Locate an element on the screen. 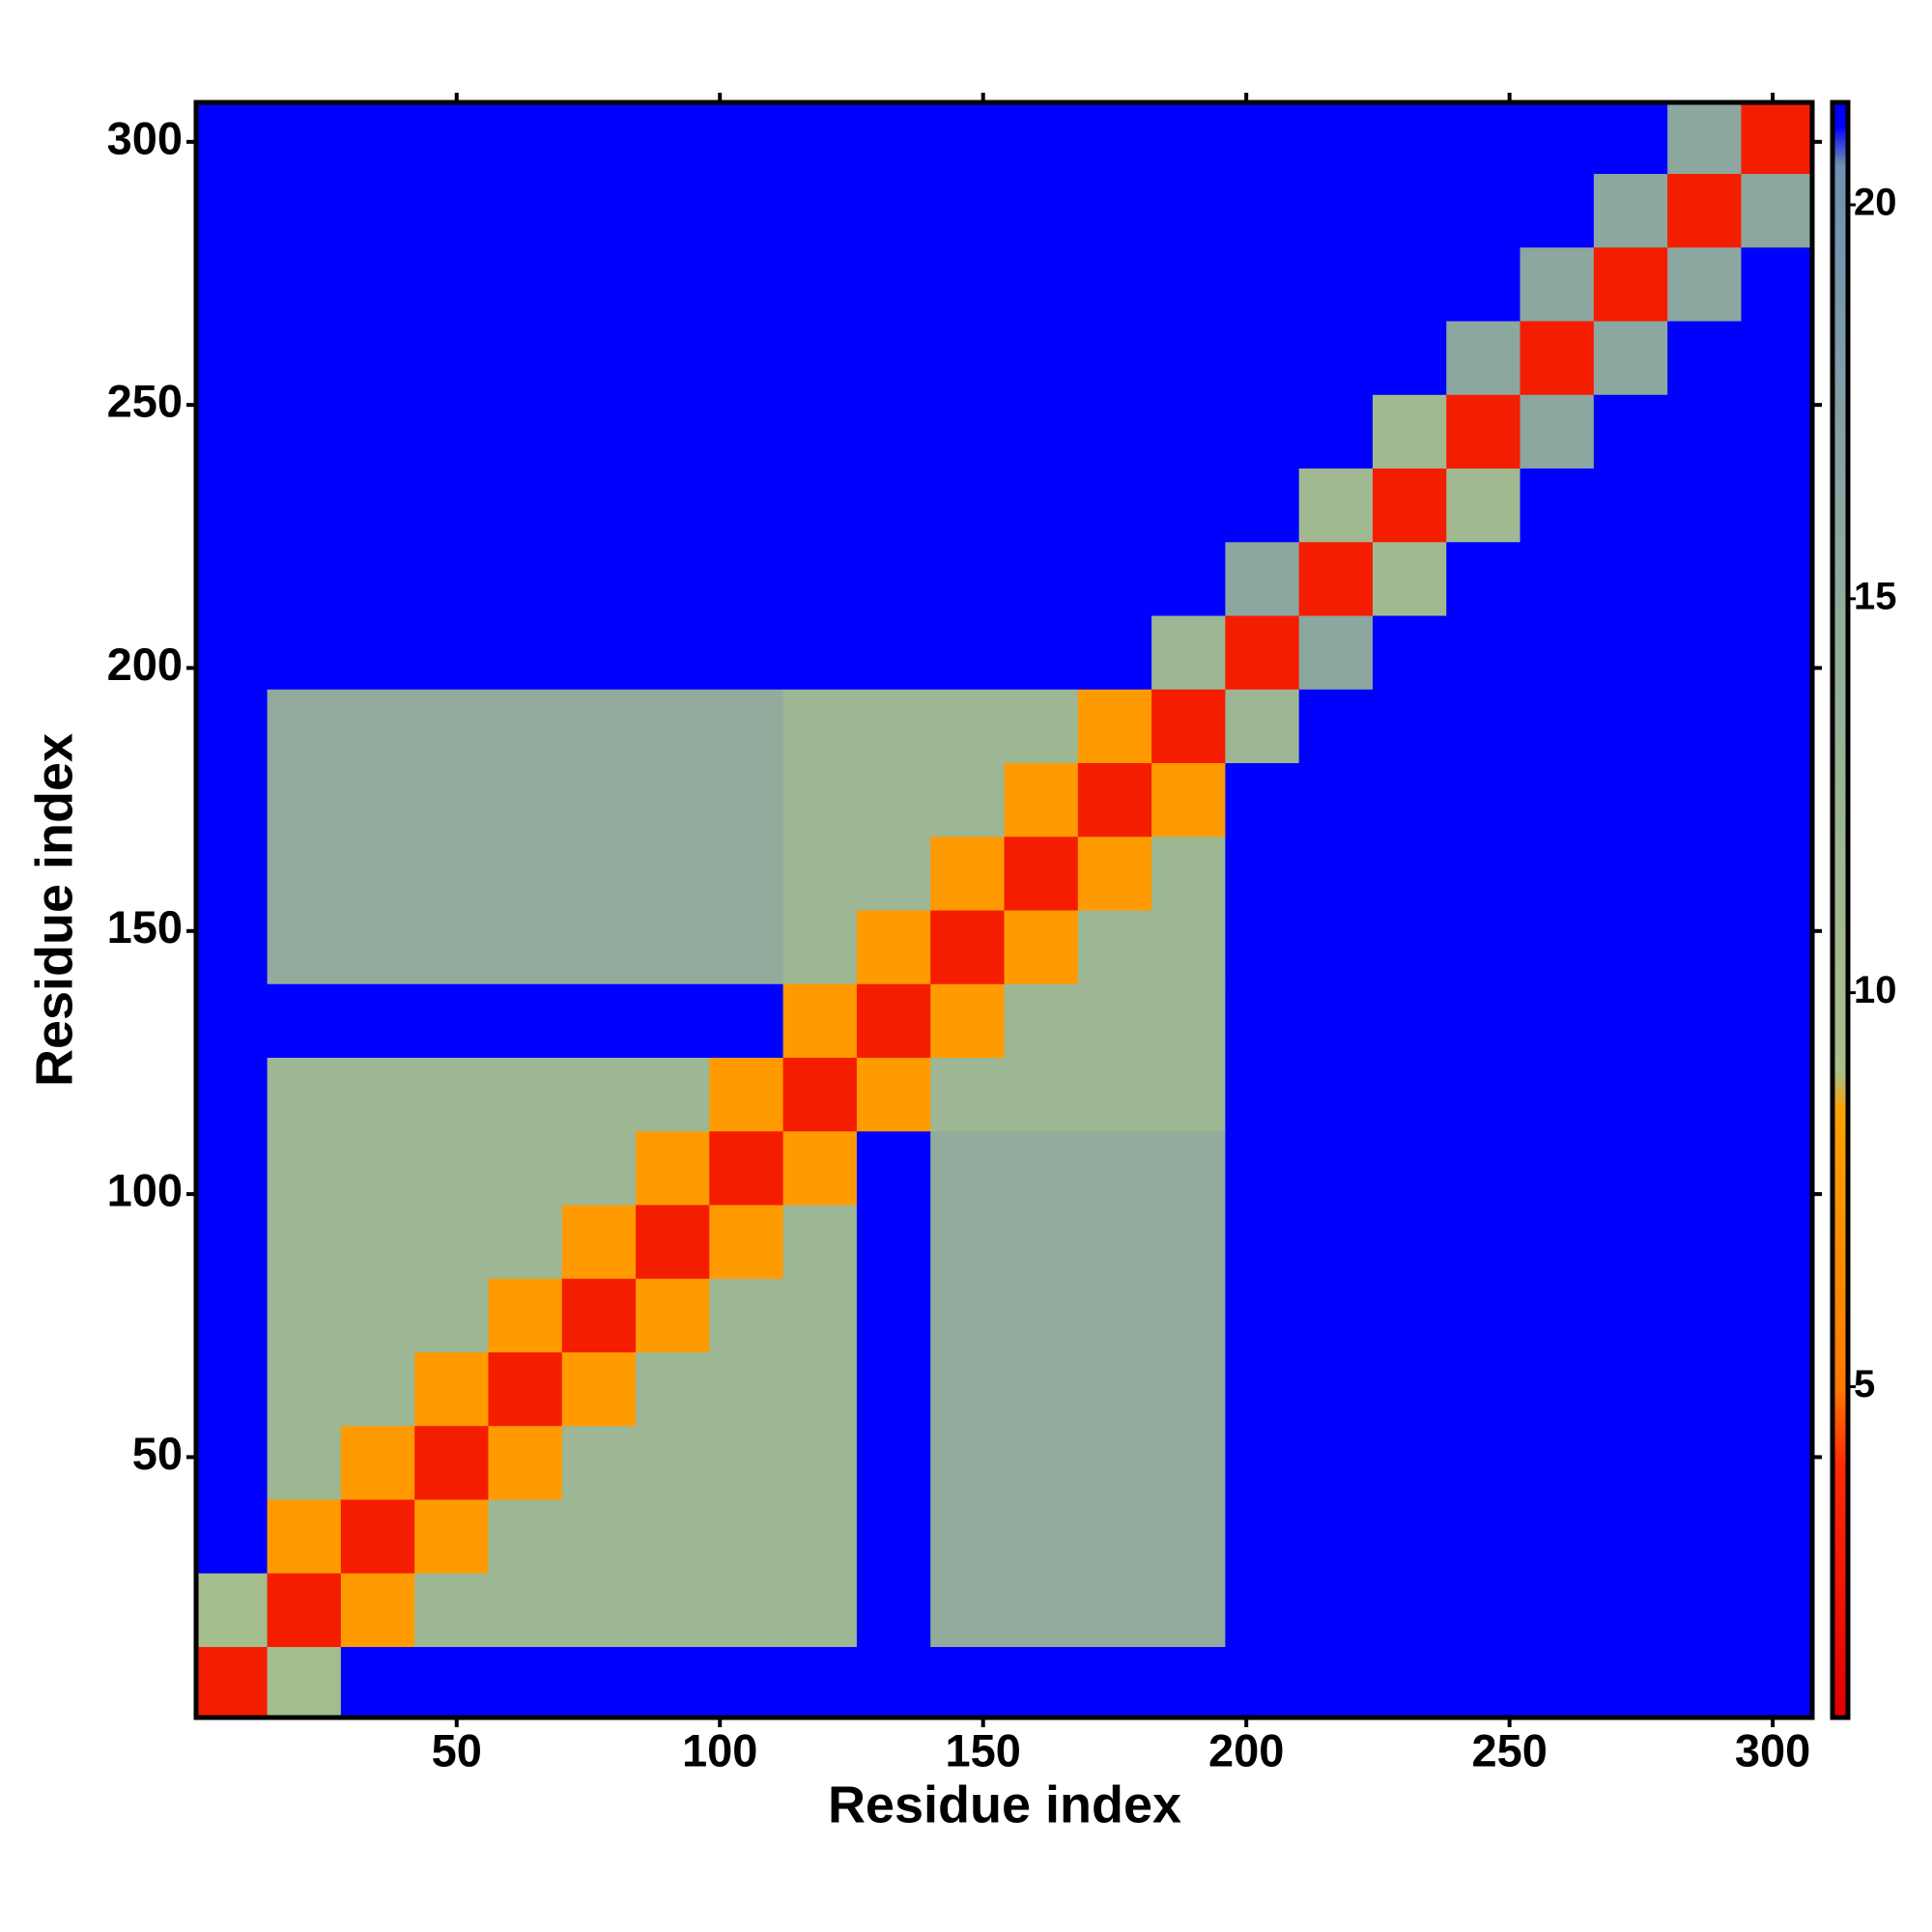 The width and height of the screenshot is (1932, 1932). x-tick-label: 250 is located at coordinates (1509, 1750).